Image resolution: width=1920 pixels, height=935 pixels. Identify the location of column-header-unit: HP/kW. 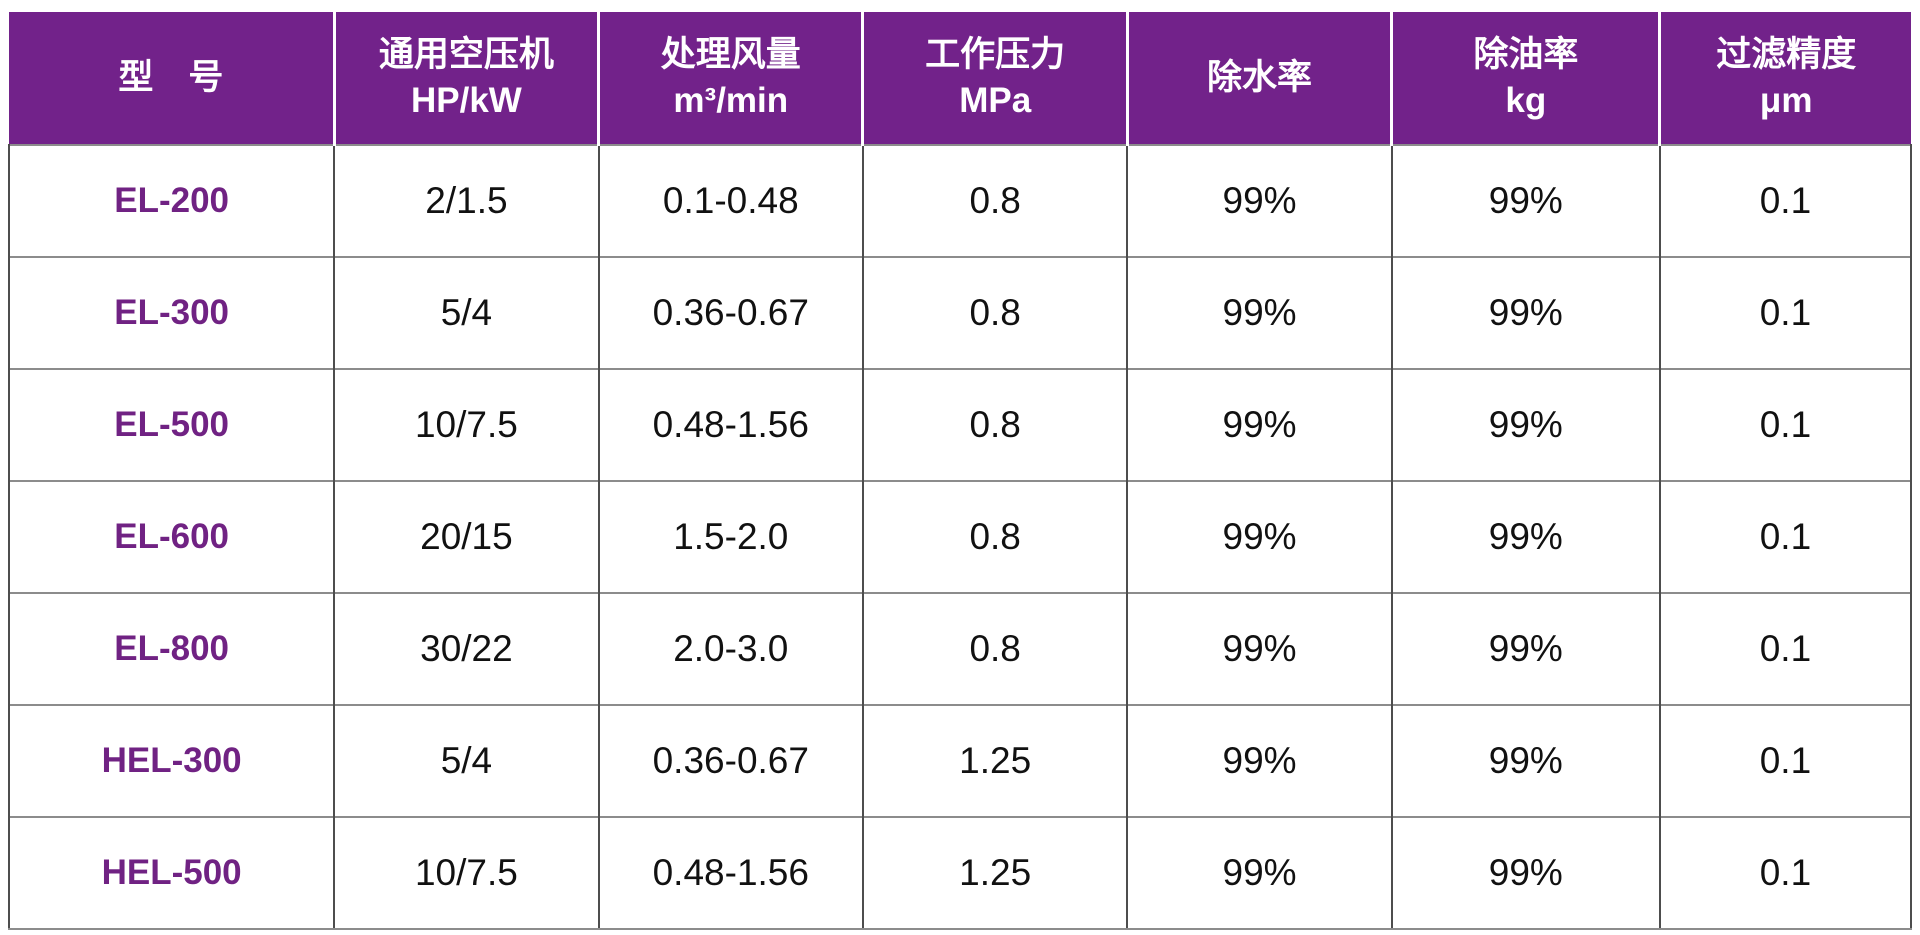
(466, 100).